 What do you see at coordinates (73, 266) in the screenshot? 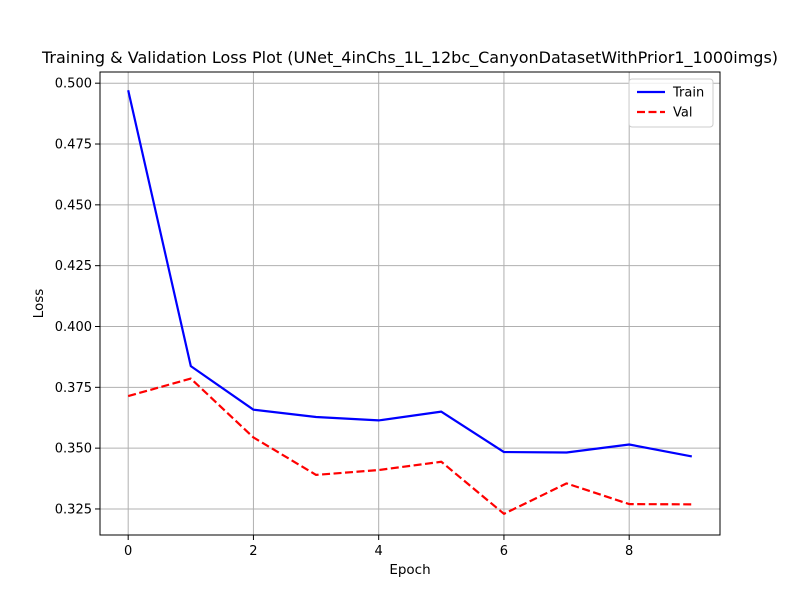
I see `y-tick-label: 0.425` at bounding box center [73, 266].